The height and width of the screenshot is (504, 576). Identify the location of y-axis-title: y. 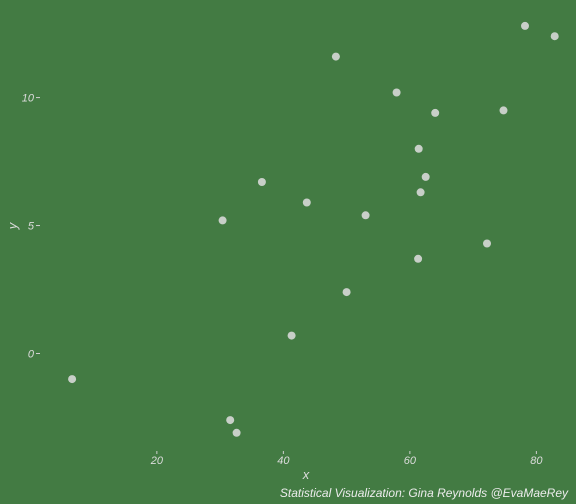
(12, 225).